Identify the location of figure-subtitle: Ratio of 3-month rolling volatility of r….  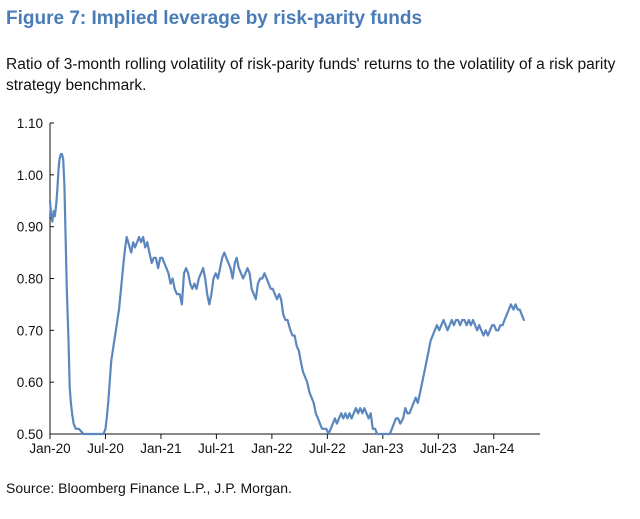
(311, 75).